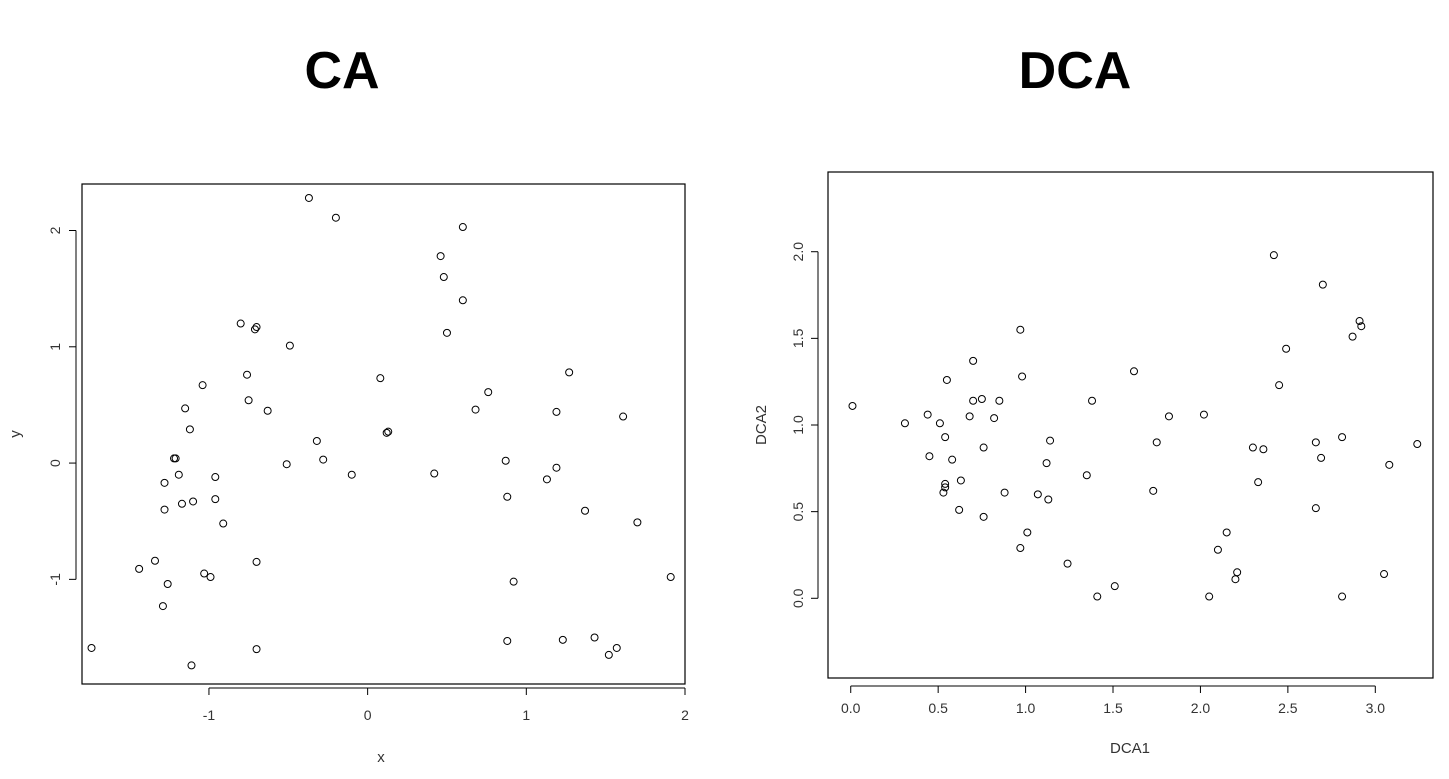  What do you see at coordinates (1201, 708) in the screenshot?
I see `dca-x-tick-label: 2.0` at bounding box center [1201, 708].